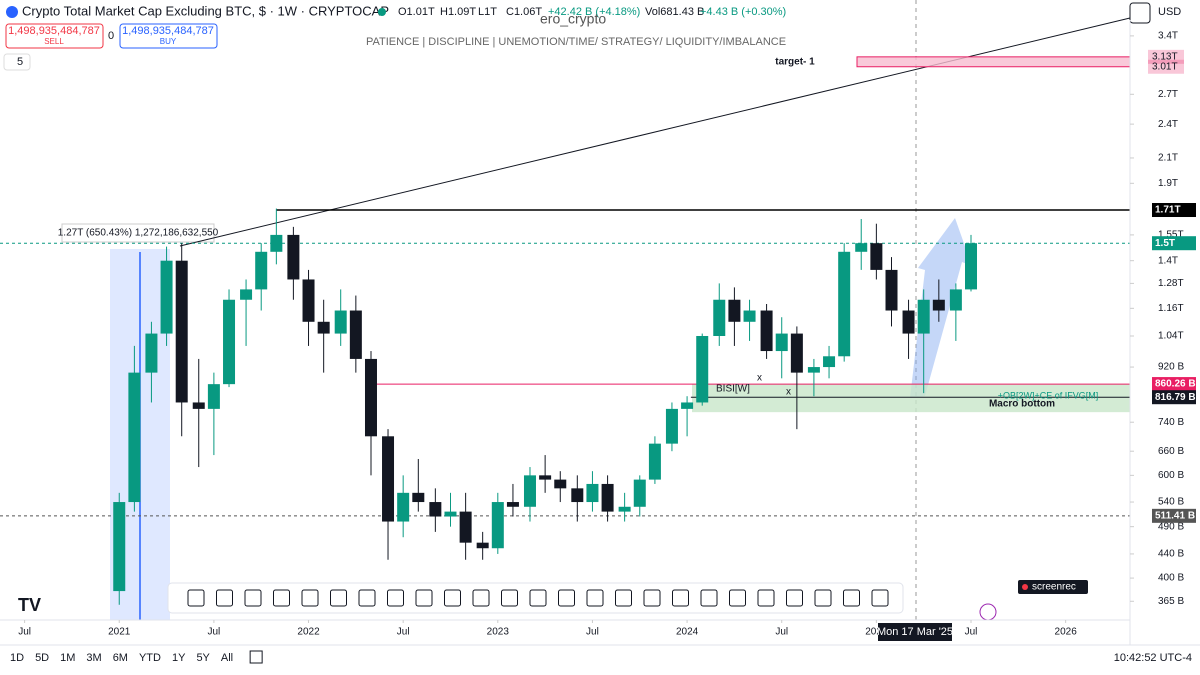 This screenshot has height=675, width=1200. Describe the element at coordinates (54, 41) in the screenshot. I see `sell-label: SELL` at that location.